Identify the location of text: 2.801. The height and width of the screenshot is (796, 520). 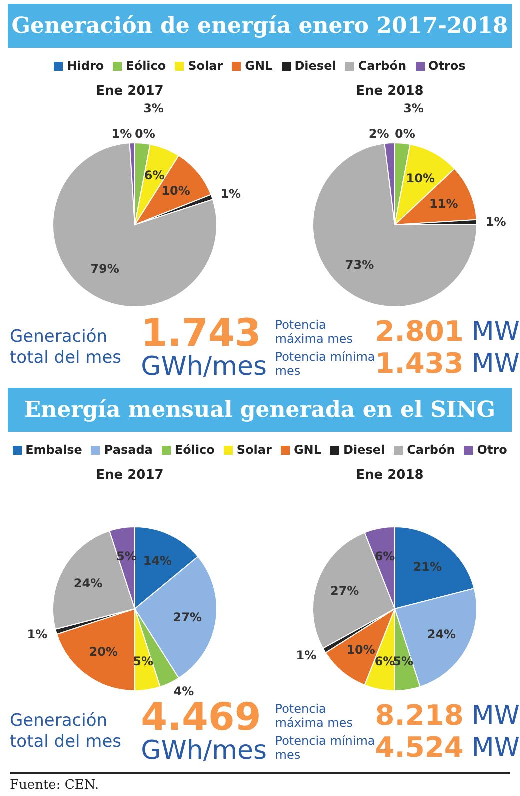
(419, 331).